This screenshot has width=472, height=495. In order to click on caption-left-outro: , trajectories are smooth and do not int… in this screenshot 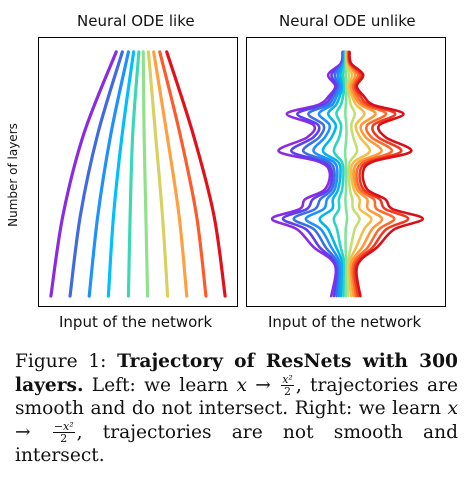, I will do `click(236, 397)`.